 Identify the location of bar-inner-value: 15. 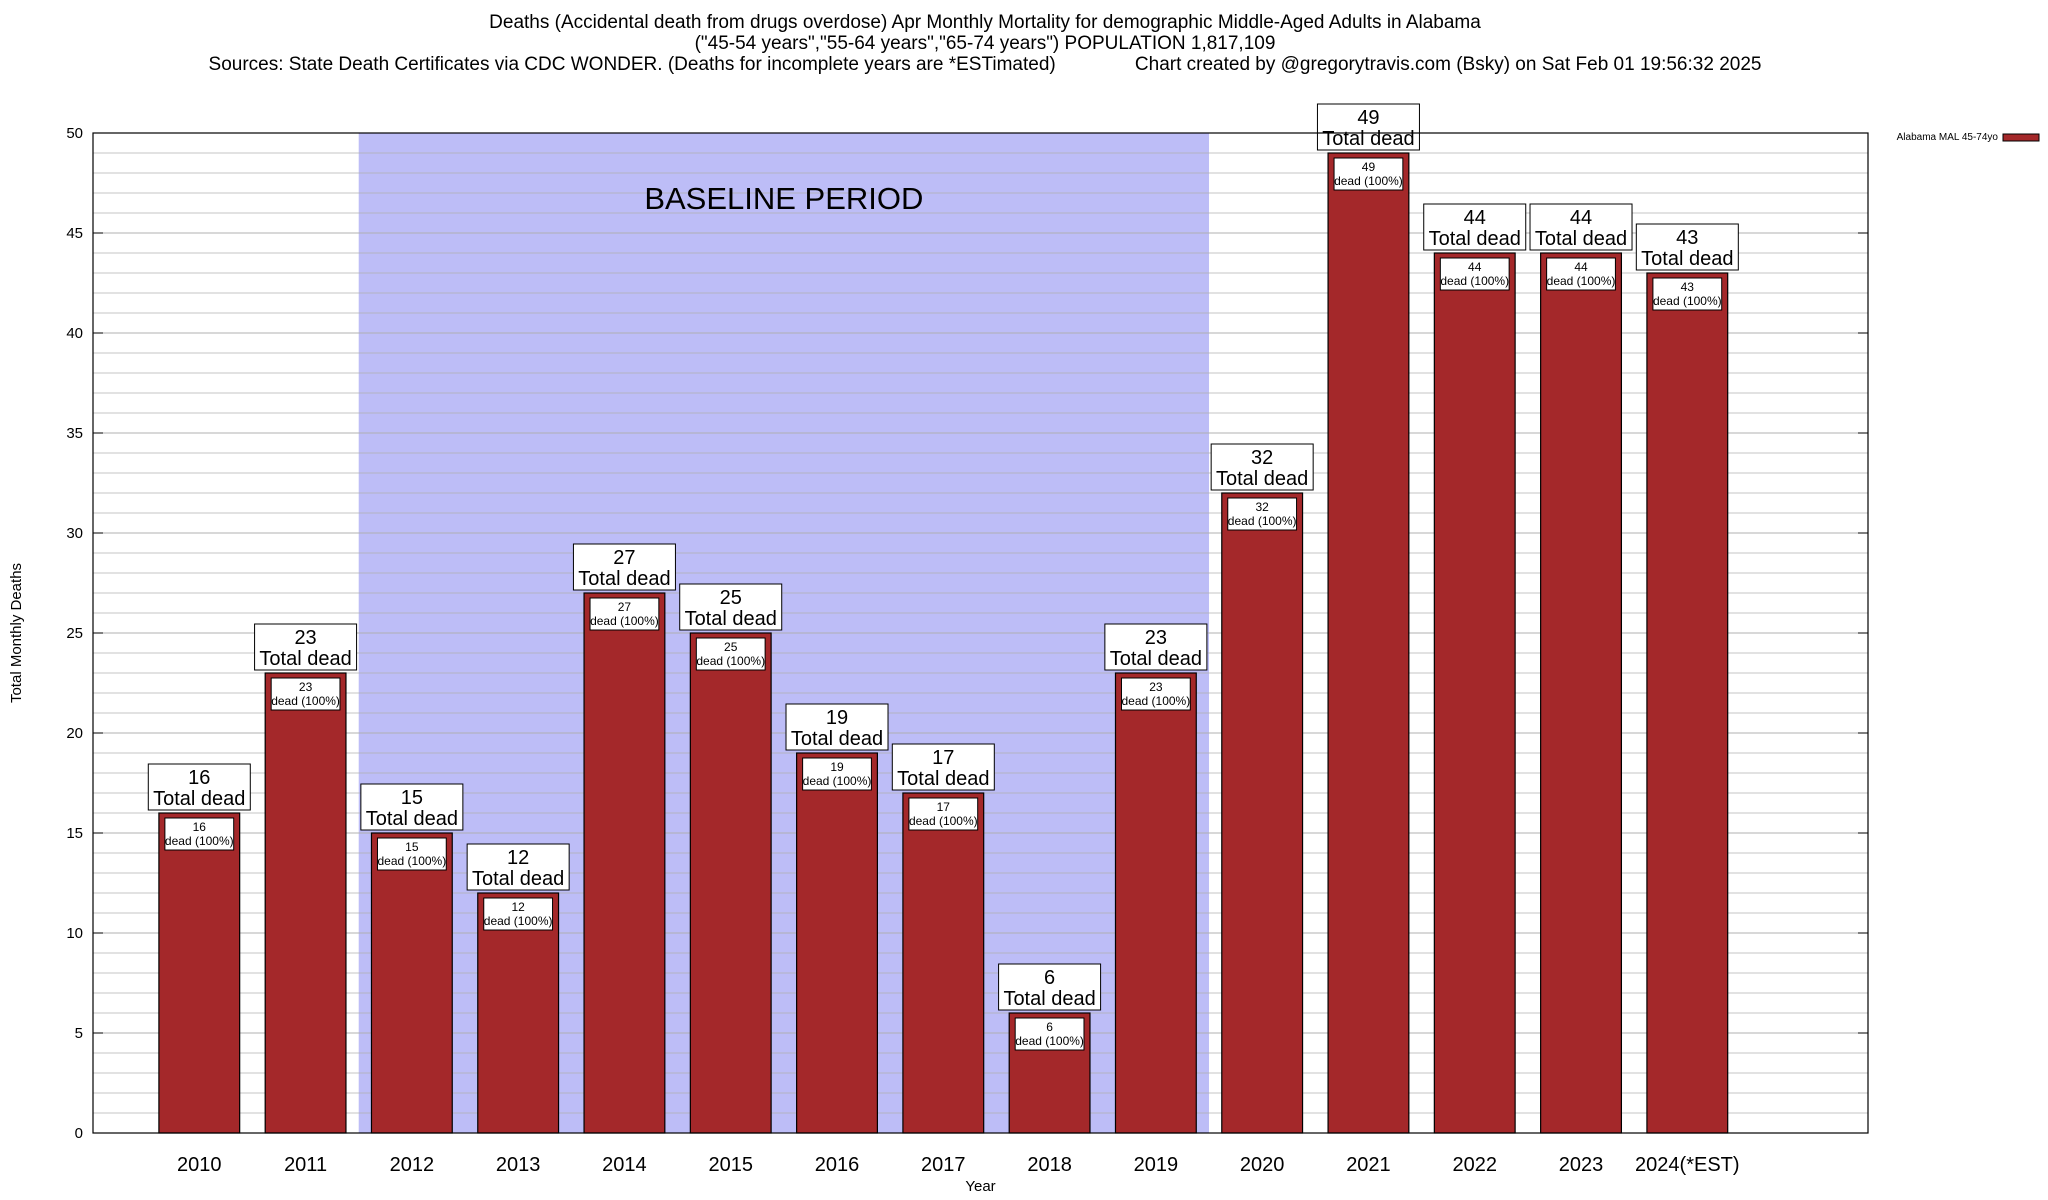
(412, 847).